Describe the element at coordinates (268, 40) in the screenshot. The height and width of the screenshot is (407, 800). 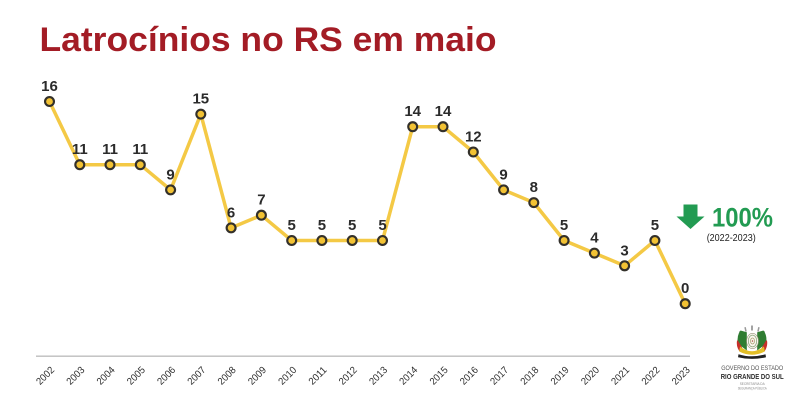
I see `svg-text: Latrocínios no RS em maio` at that location.